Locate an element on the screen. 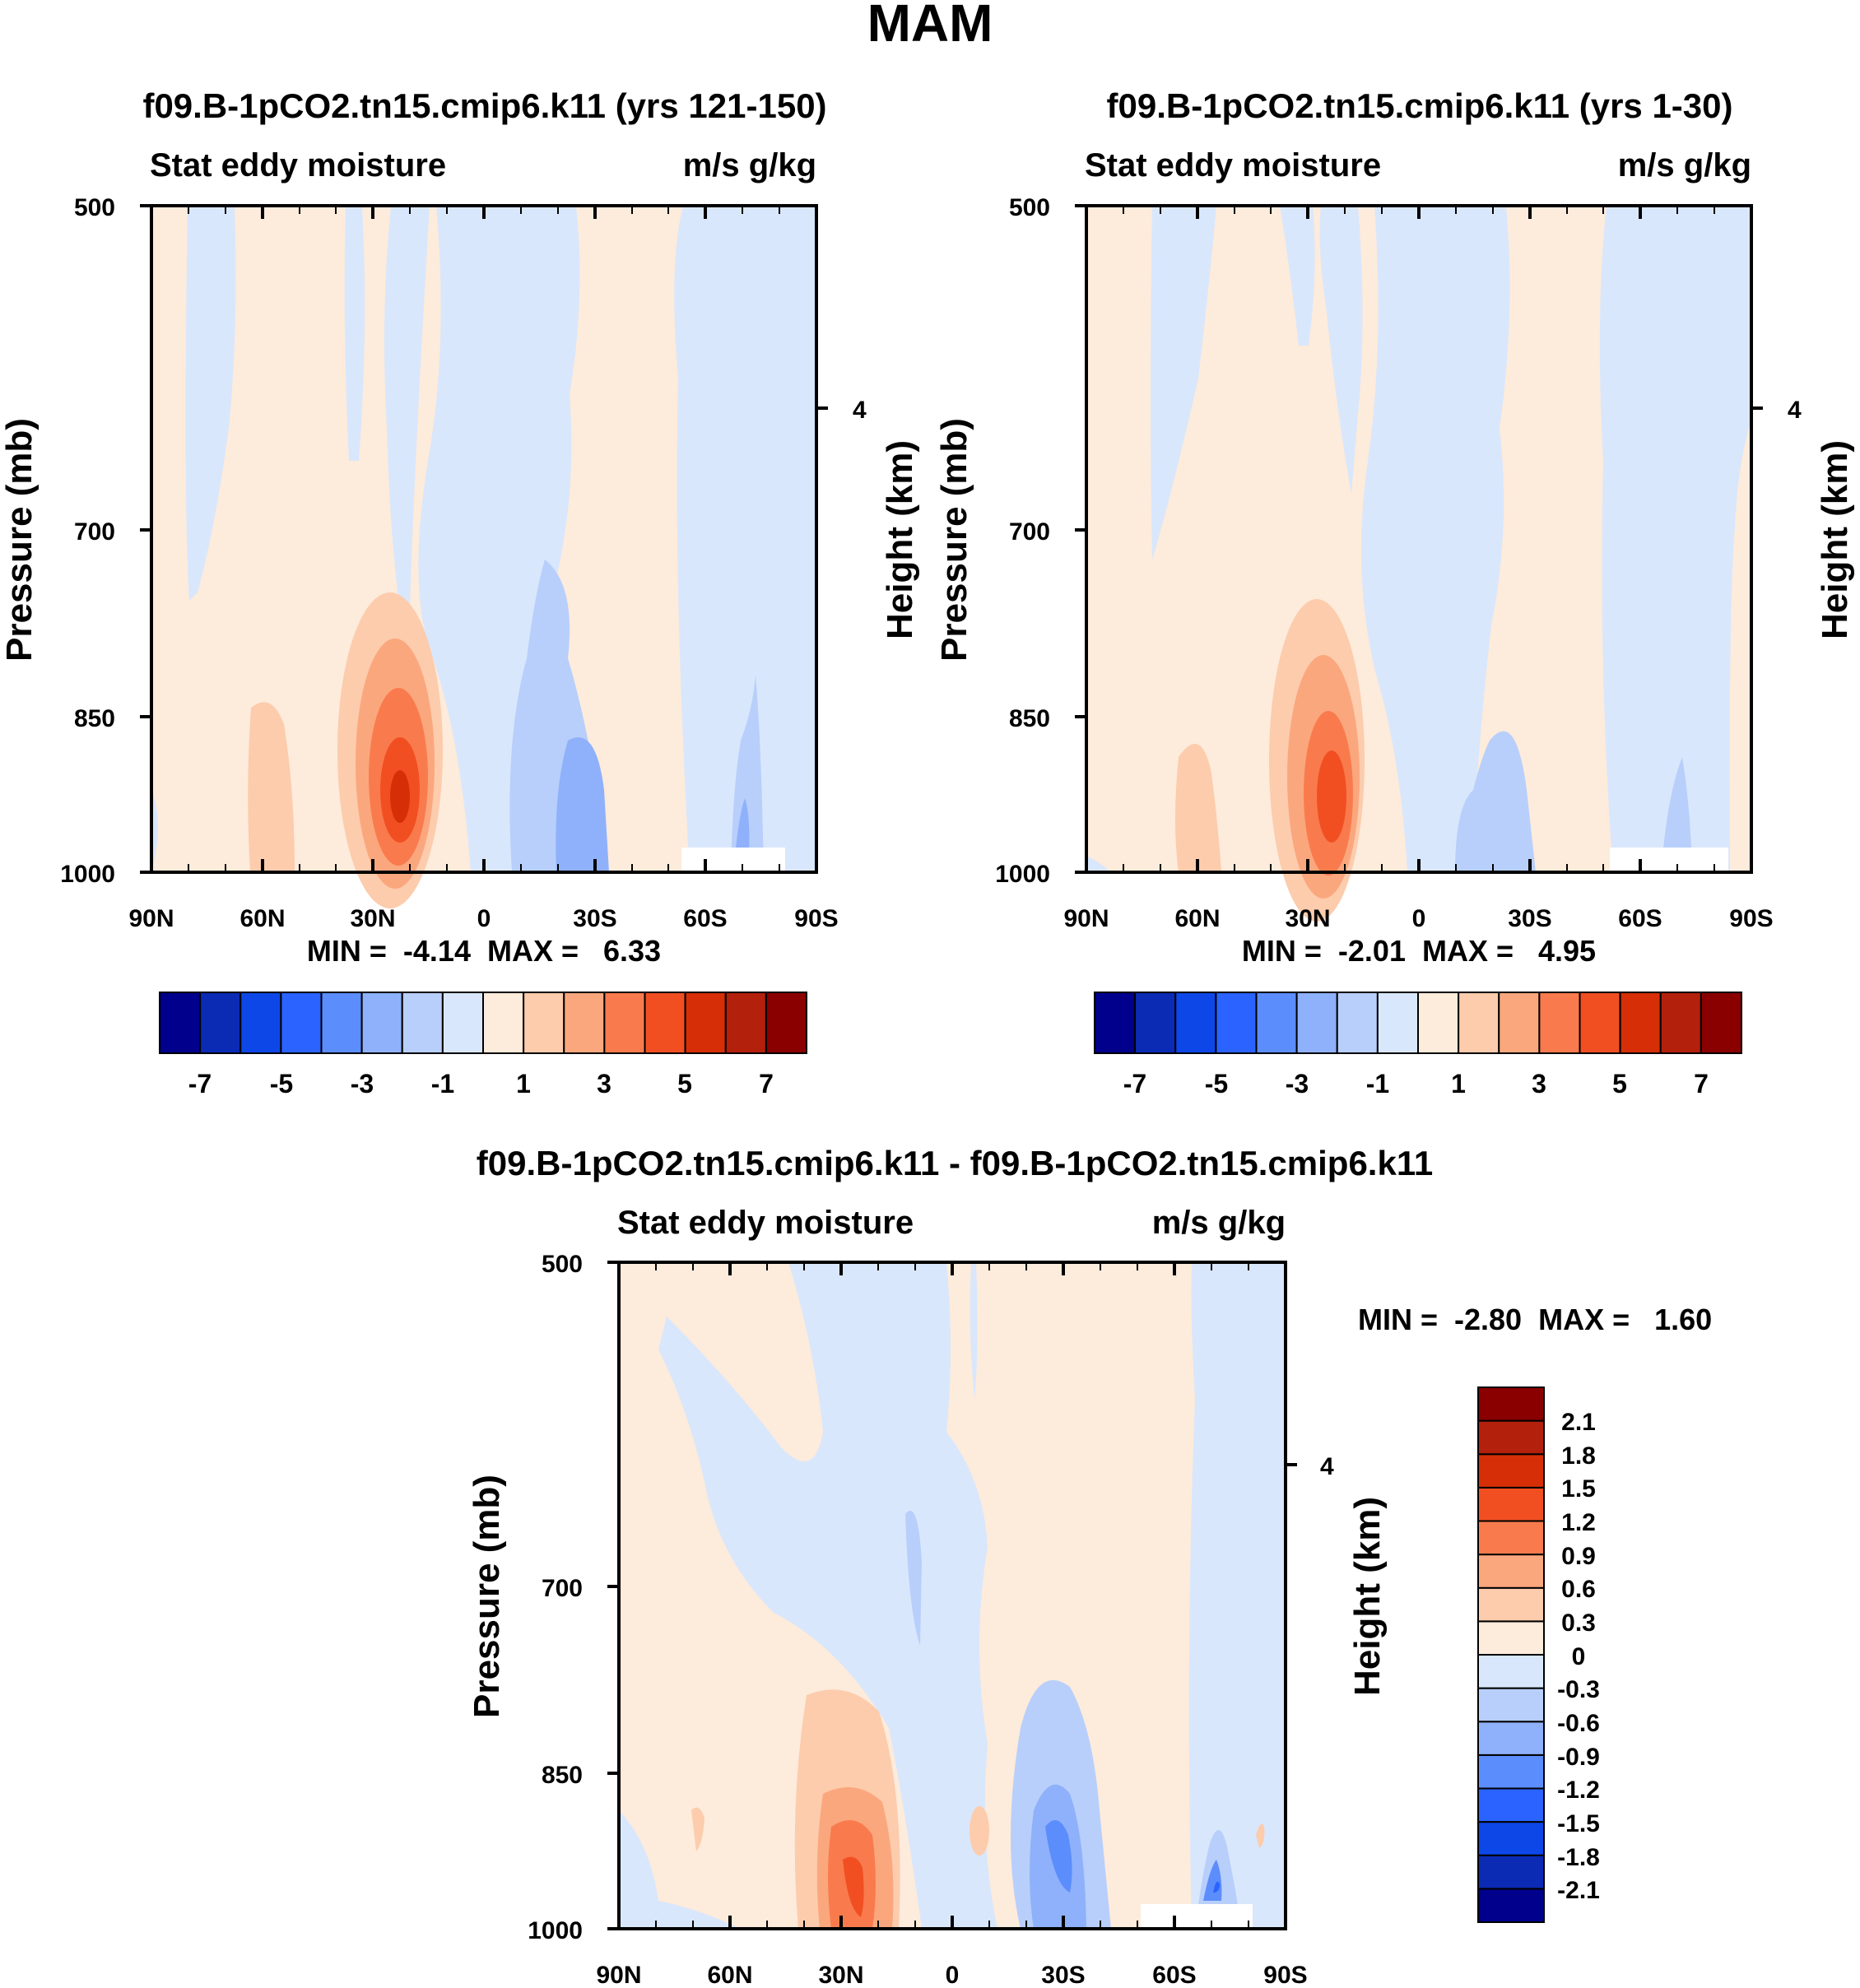 The image size is (1860, 1988). panel-1-colorbar-label: -5 is located at coordinates (281, 1084).